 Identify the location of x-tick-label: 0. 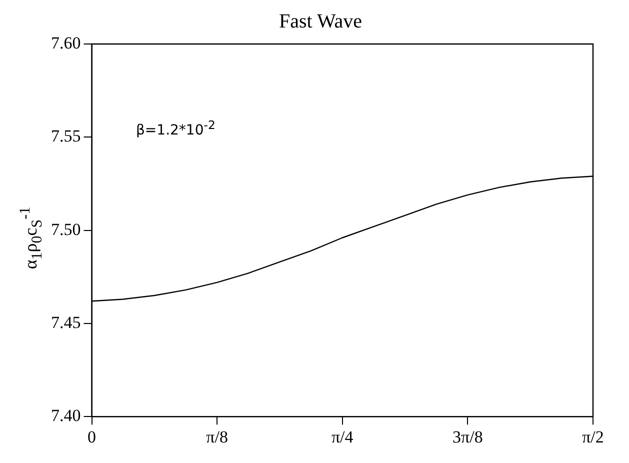
(92, 436).